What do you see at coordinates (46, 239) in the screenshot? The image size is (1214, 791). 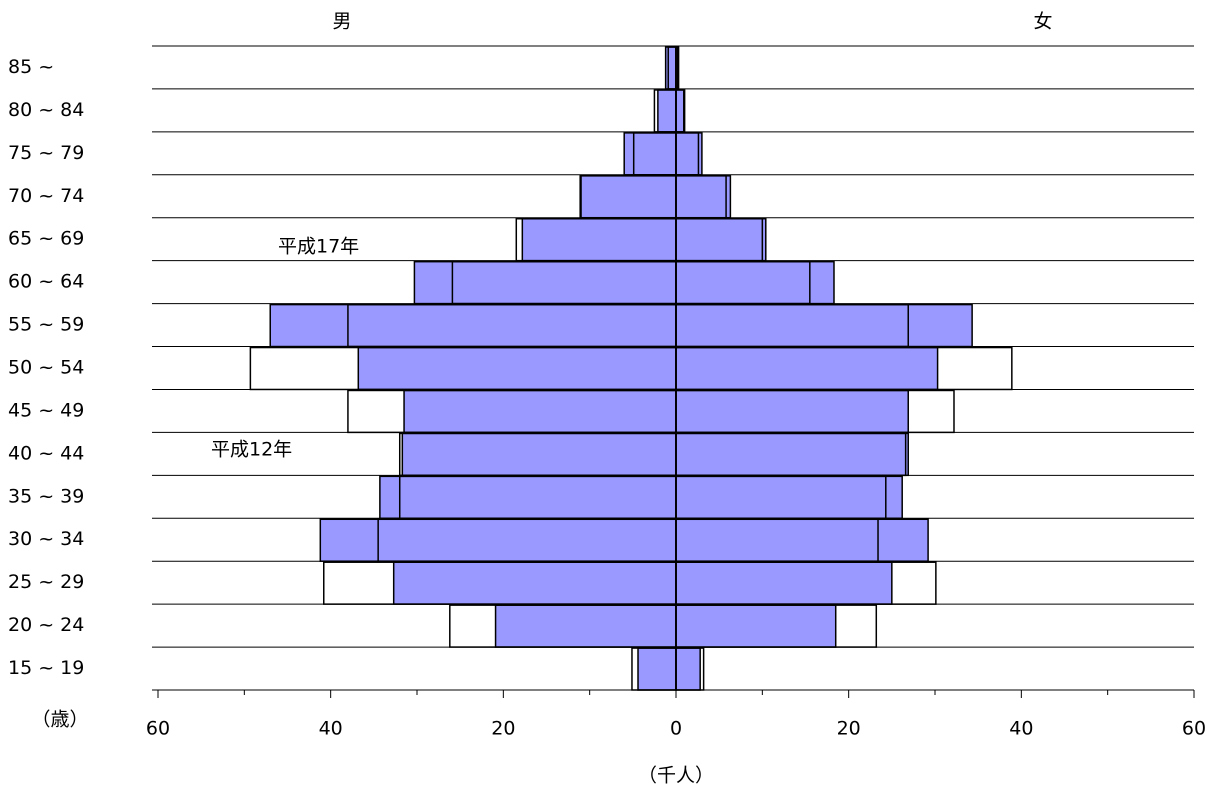 I see `y-tick-label: 65 ~ 69` at bounding box center [46, 239].